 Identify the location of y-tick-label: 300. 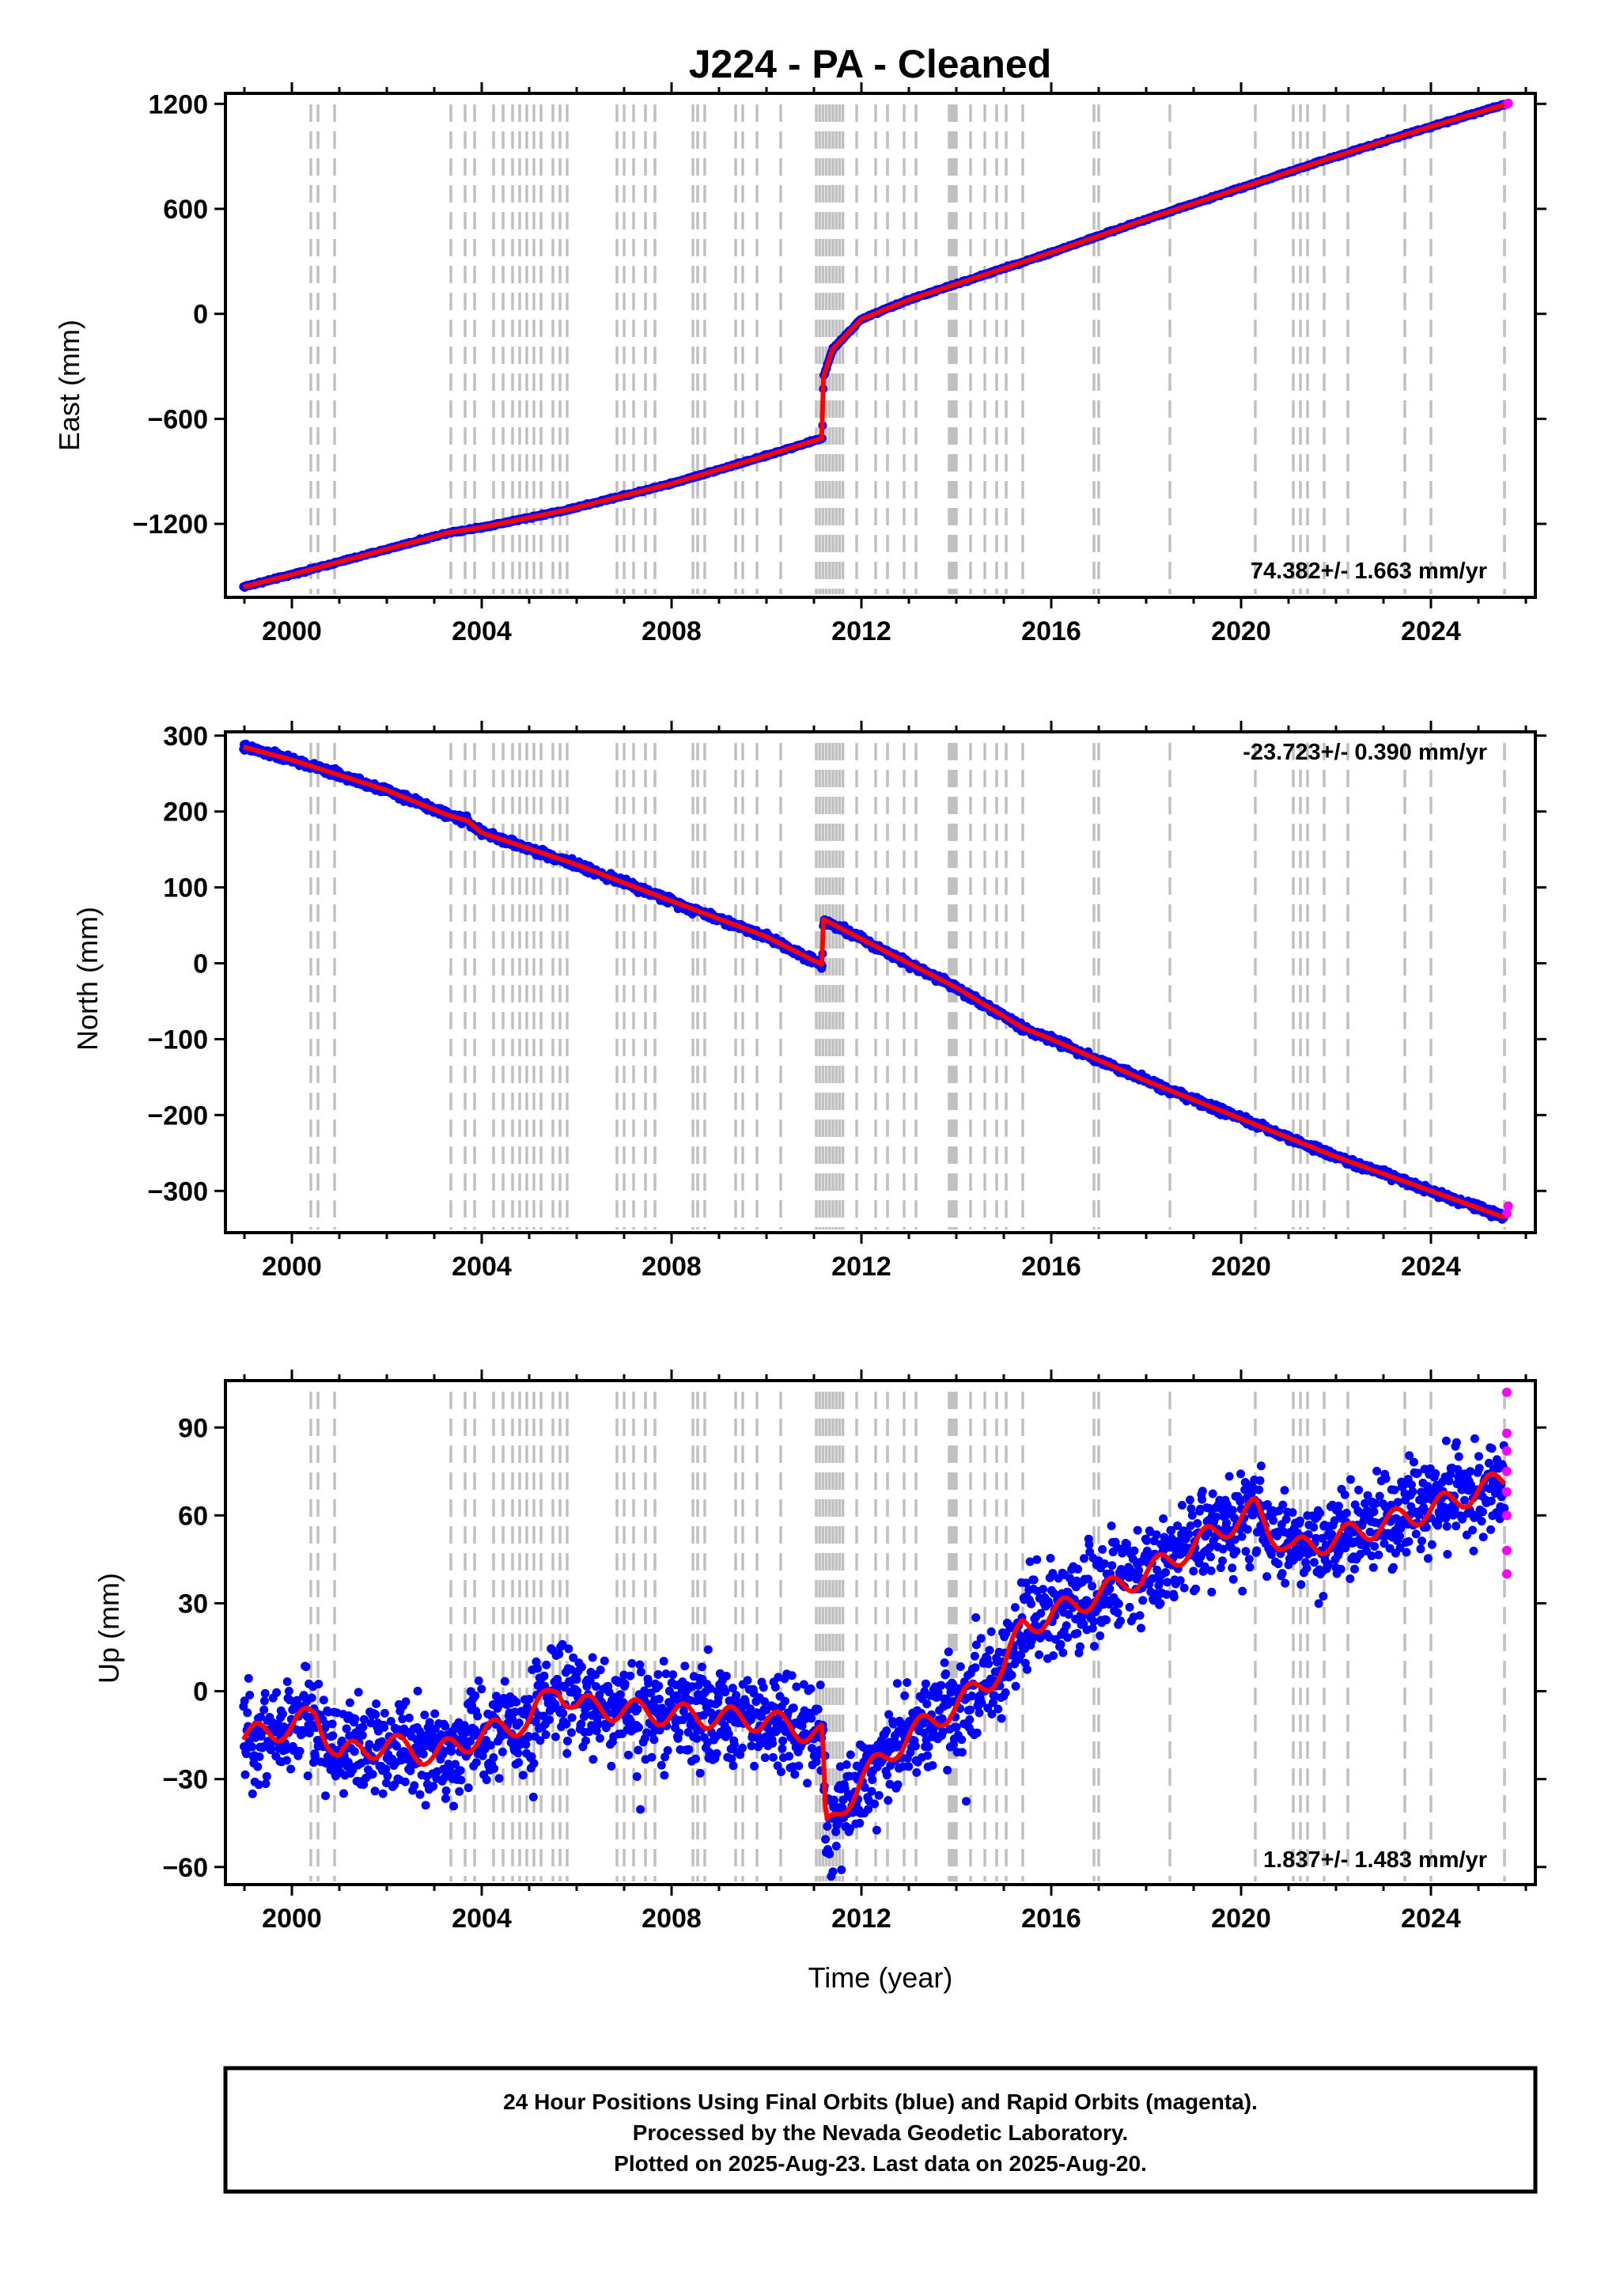
(185, 737).